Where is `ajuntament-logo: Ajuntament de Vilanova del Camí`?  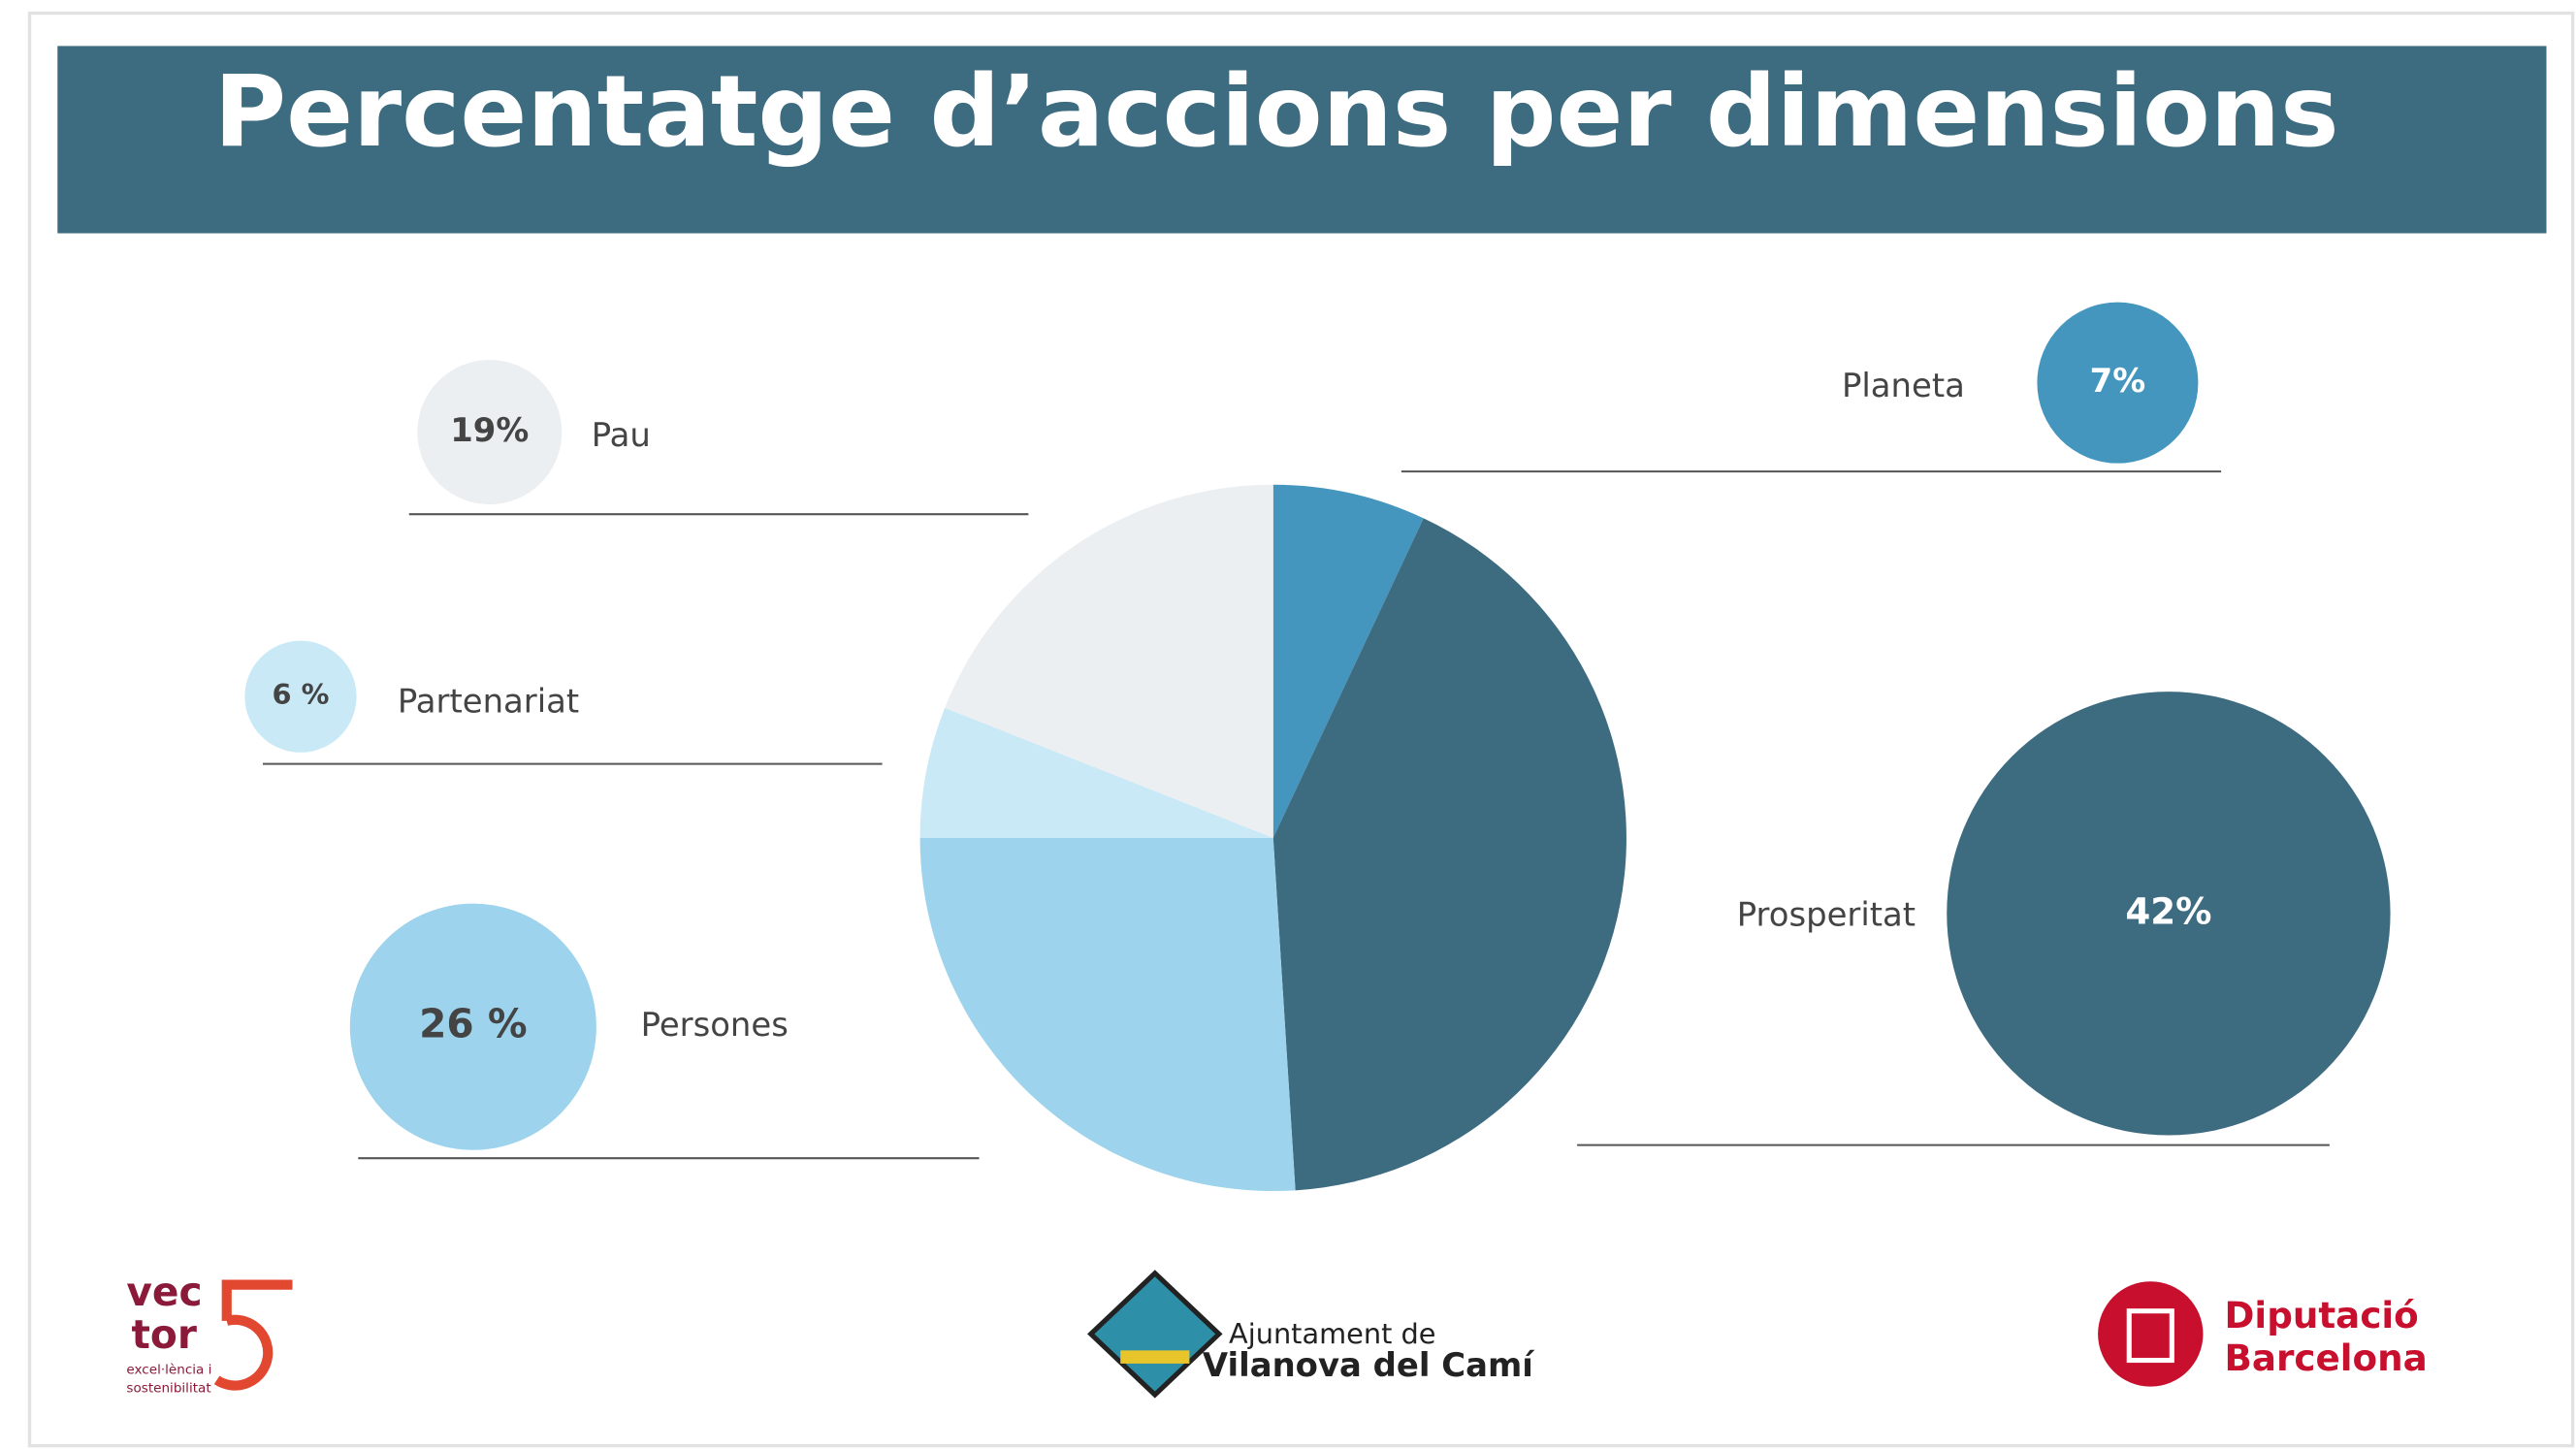
ajuntament-logo: Ajuntament de Vilanova del Camí is located at coordinates (1311, 1334).